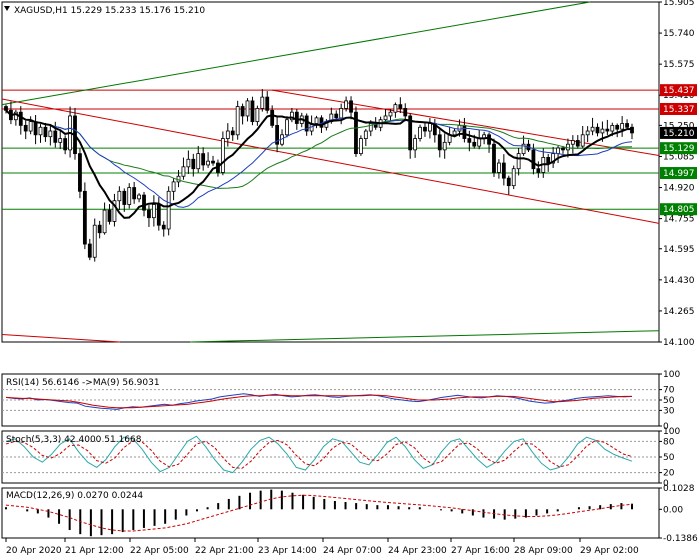  Describe the element at coordinates (609, 551) in the screenshot. I see `time-tick-label: 29 Apr 02:00` at that location.